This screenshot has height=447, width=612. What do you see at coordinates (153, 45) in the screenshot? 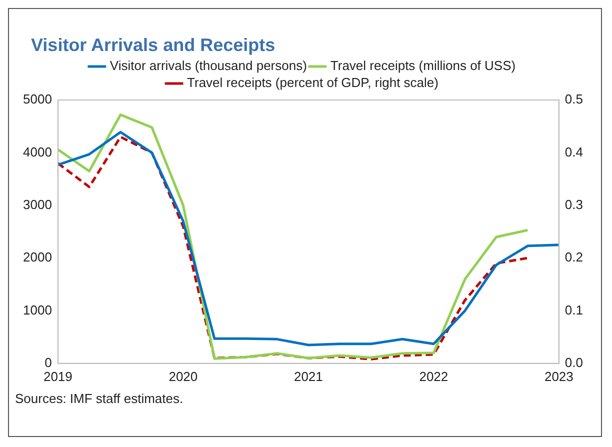
I see `chart-title: Visitor Arrivals and Receipts` at bounding box center [153, 45].